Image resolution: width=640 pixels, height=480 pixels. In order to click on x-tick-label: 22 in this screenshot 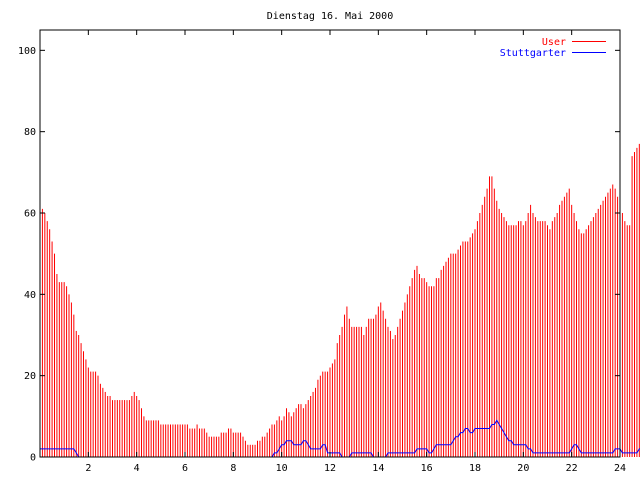, I will do `click(572, 468)`.